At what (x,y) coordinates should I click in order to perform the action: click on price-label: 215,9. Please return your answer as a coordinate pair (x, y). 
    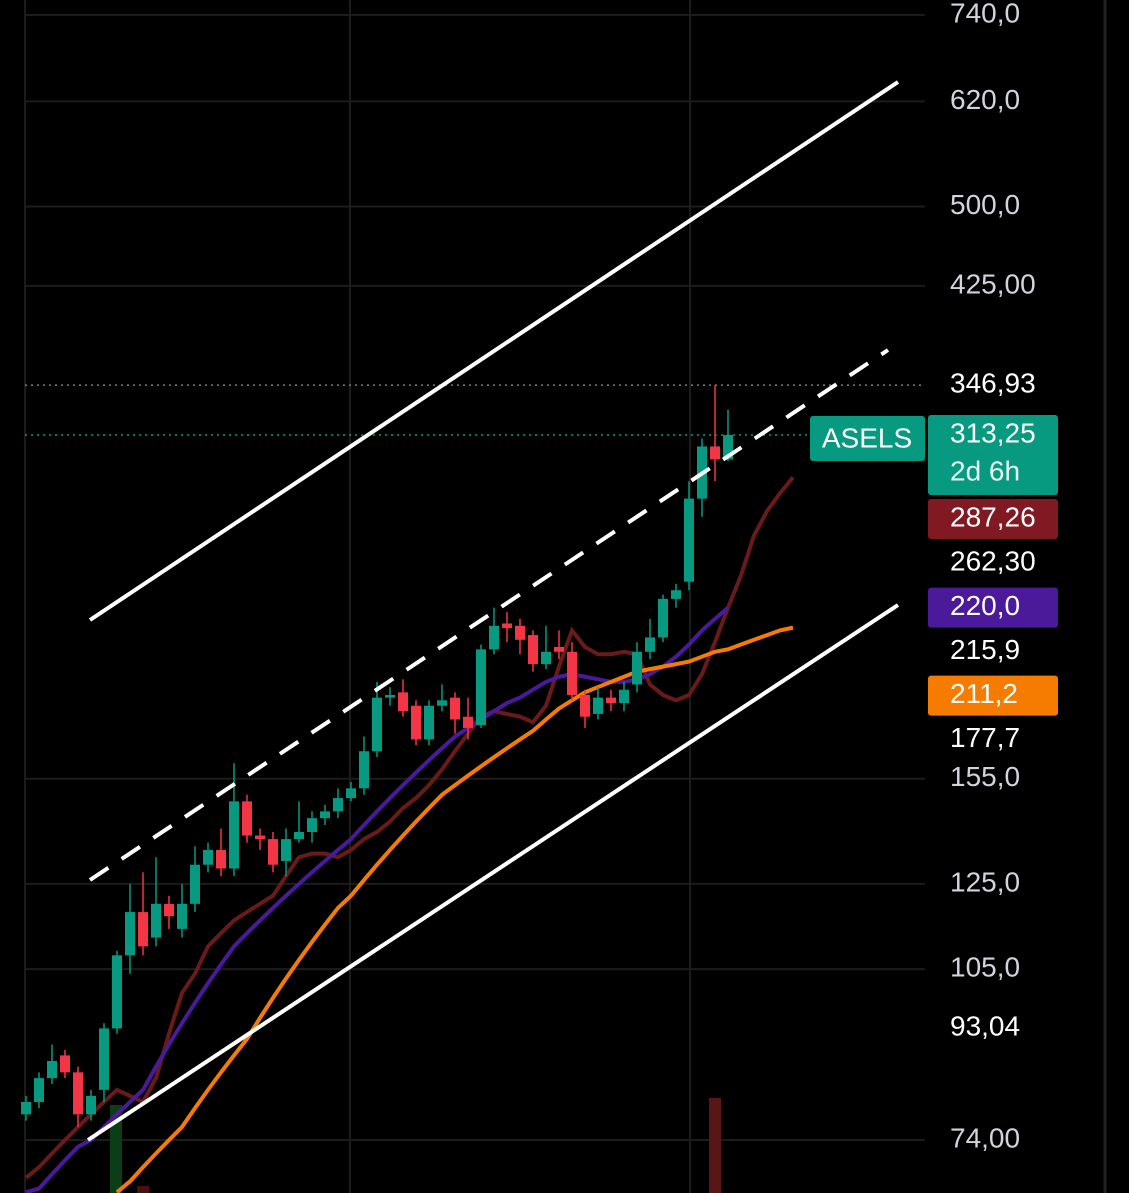
    Looking at the image, I should click on (985, 649).